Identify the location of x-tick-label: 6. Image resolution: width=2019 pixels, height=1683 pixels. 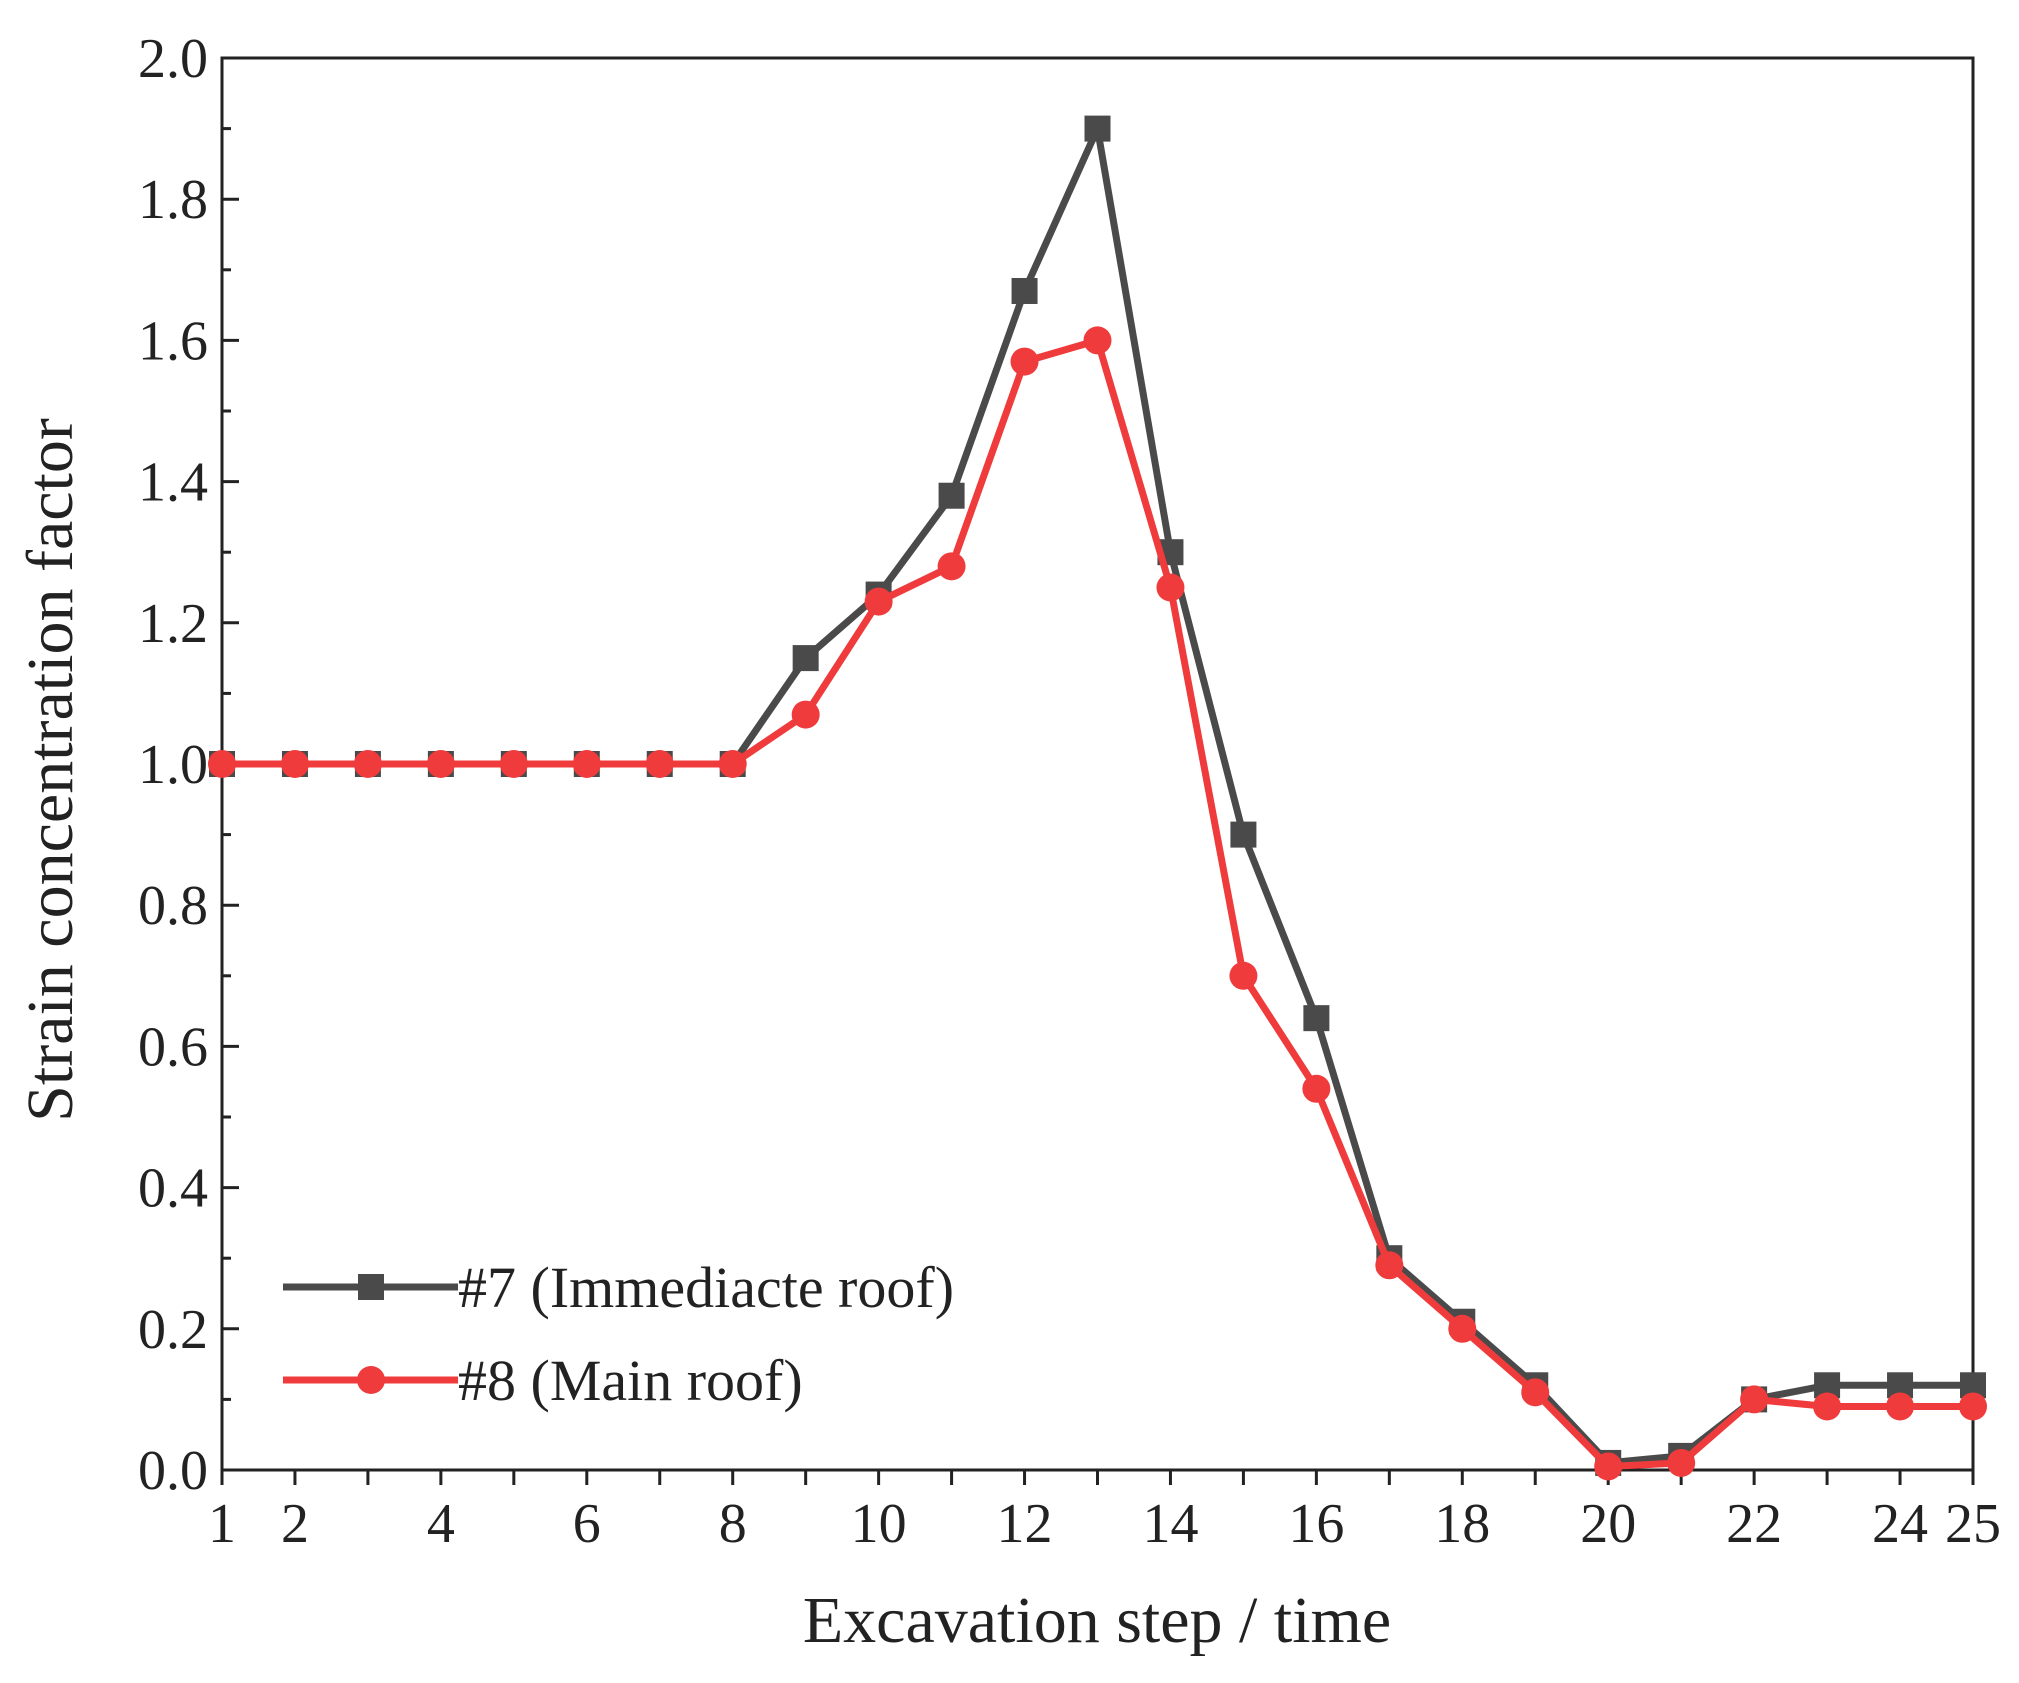
(587, 1524).